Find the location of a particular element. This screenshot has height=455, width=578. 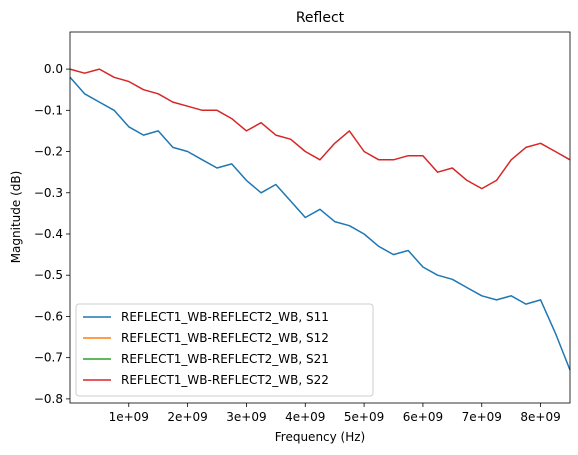

y-tick-label: −0.3 is located at coordinates (48, 193).